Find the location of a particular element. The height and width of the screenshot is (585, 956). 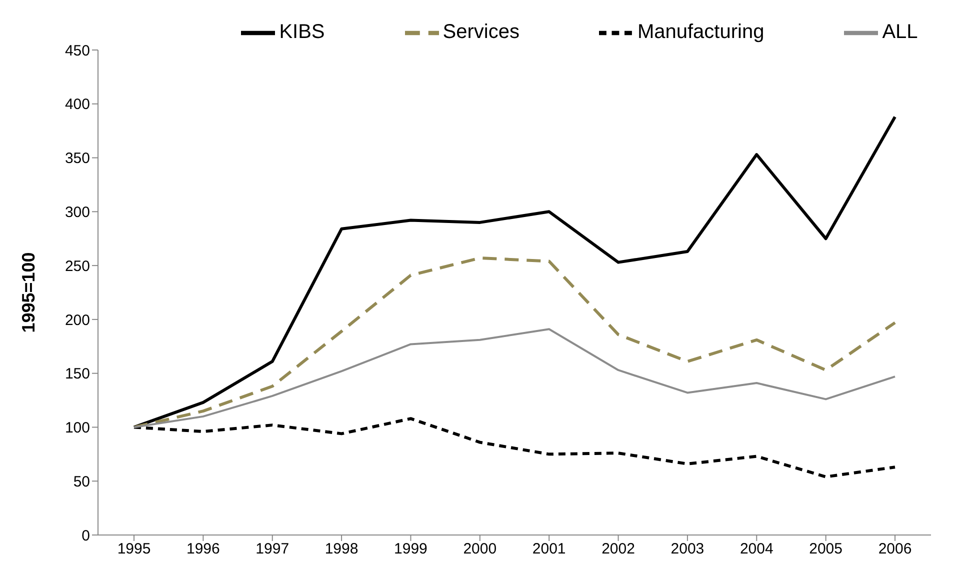

x-tick-label: 1997 is located at coordinates (273, 549).